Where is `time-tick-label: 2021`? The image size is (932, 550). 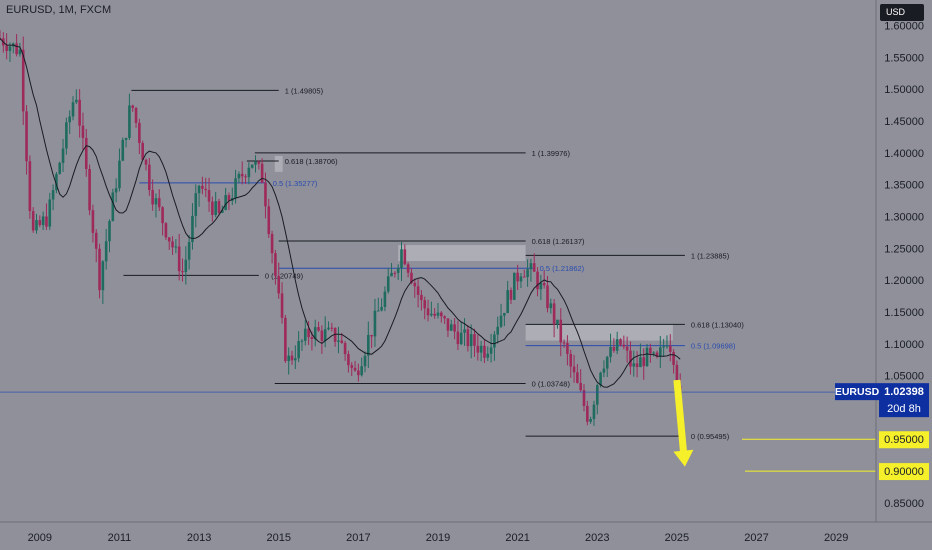
time-tick-label: 2021 is located at coordinates (517, 538).